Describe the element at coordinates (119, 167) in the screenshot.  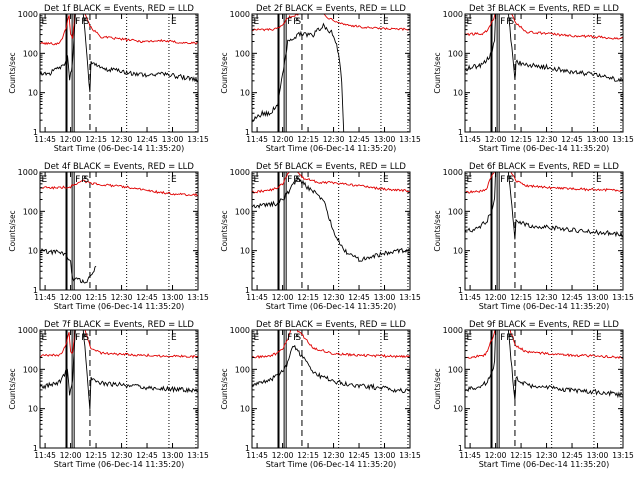
I see `panel-title: Det 4f BLACK = Events, RED = LLD` at that location.